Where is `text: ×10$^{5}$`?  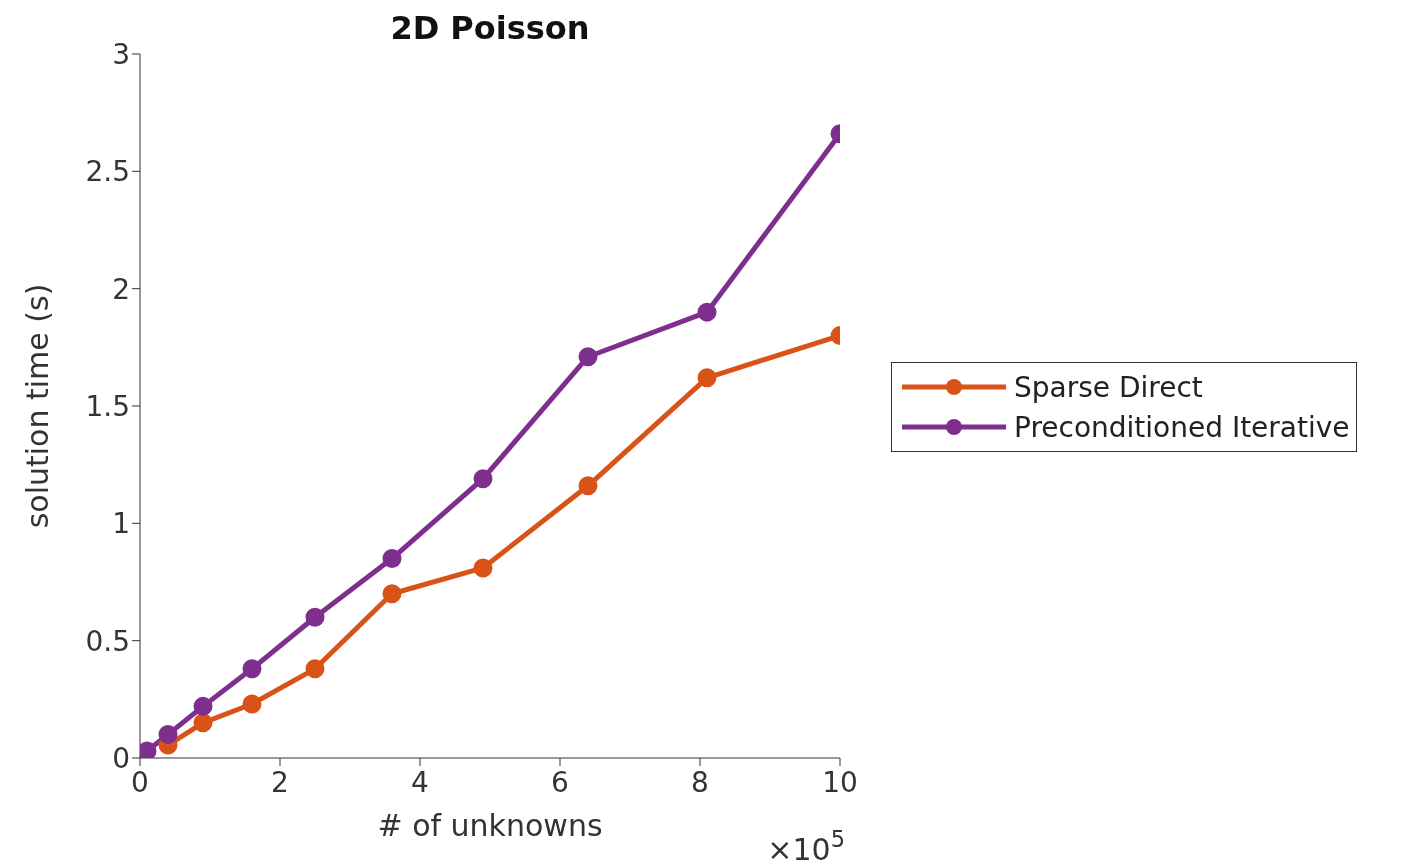
text: ×10$^{5}$ is located at coordinates (806, 846).